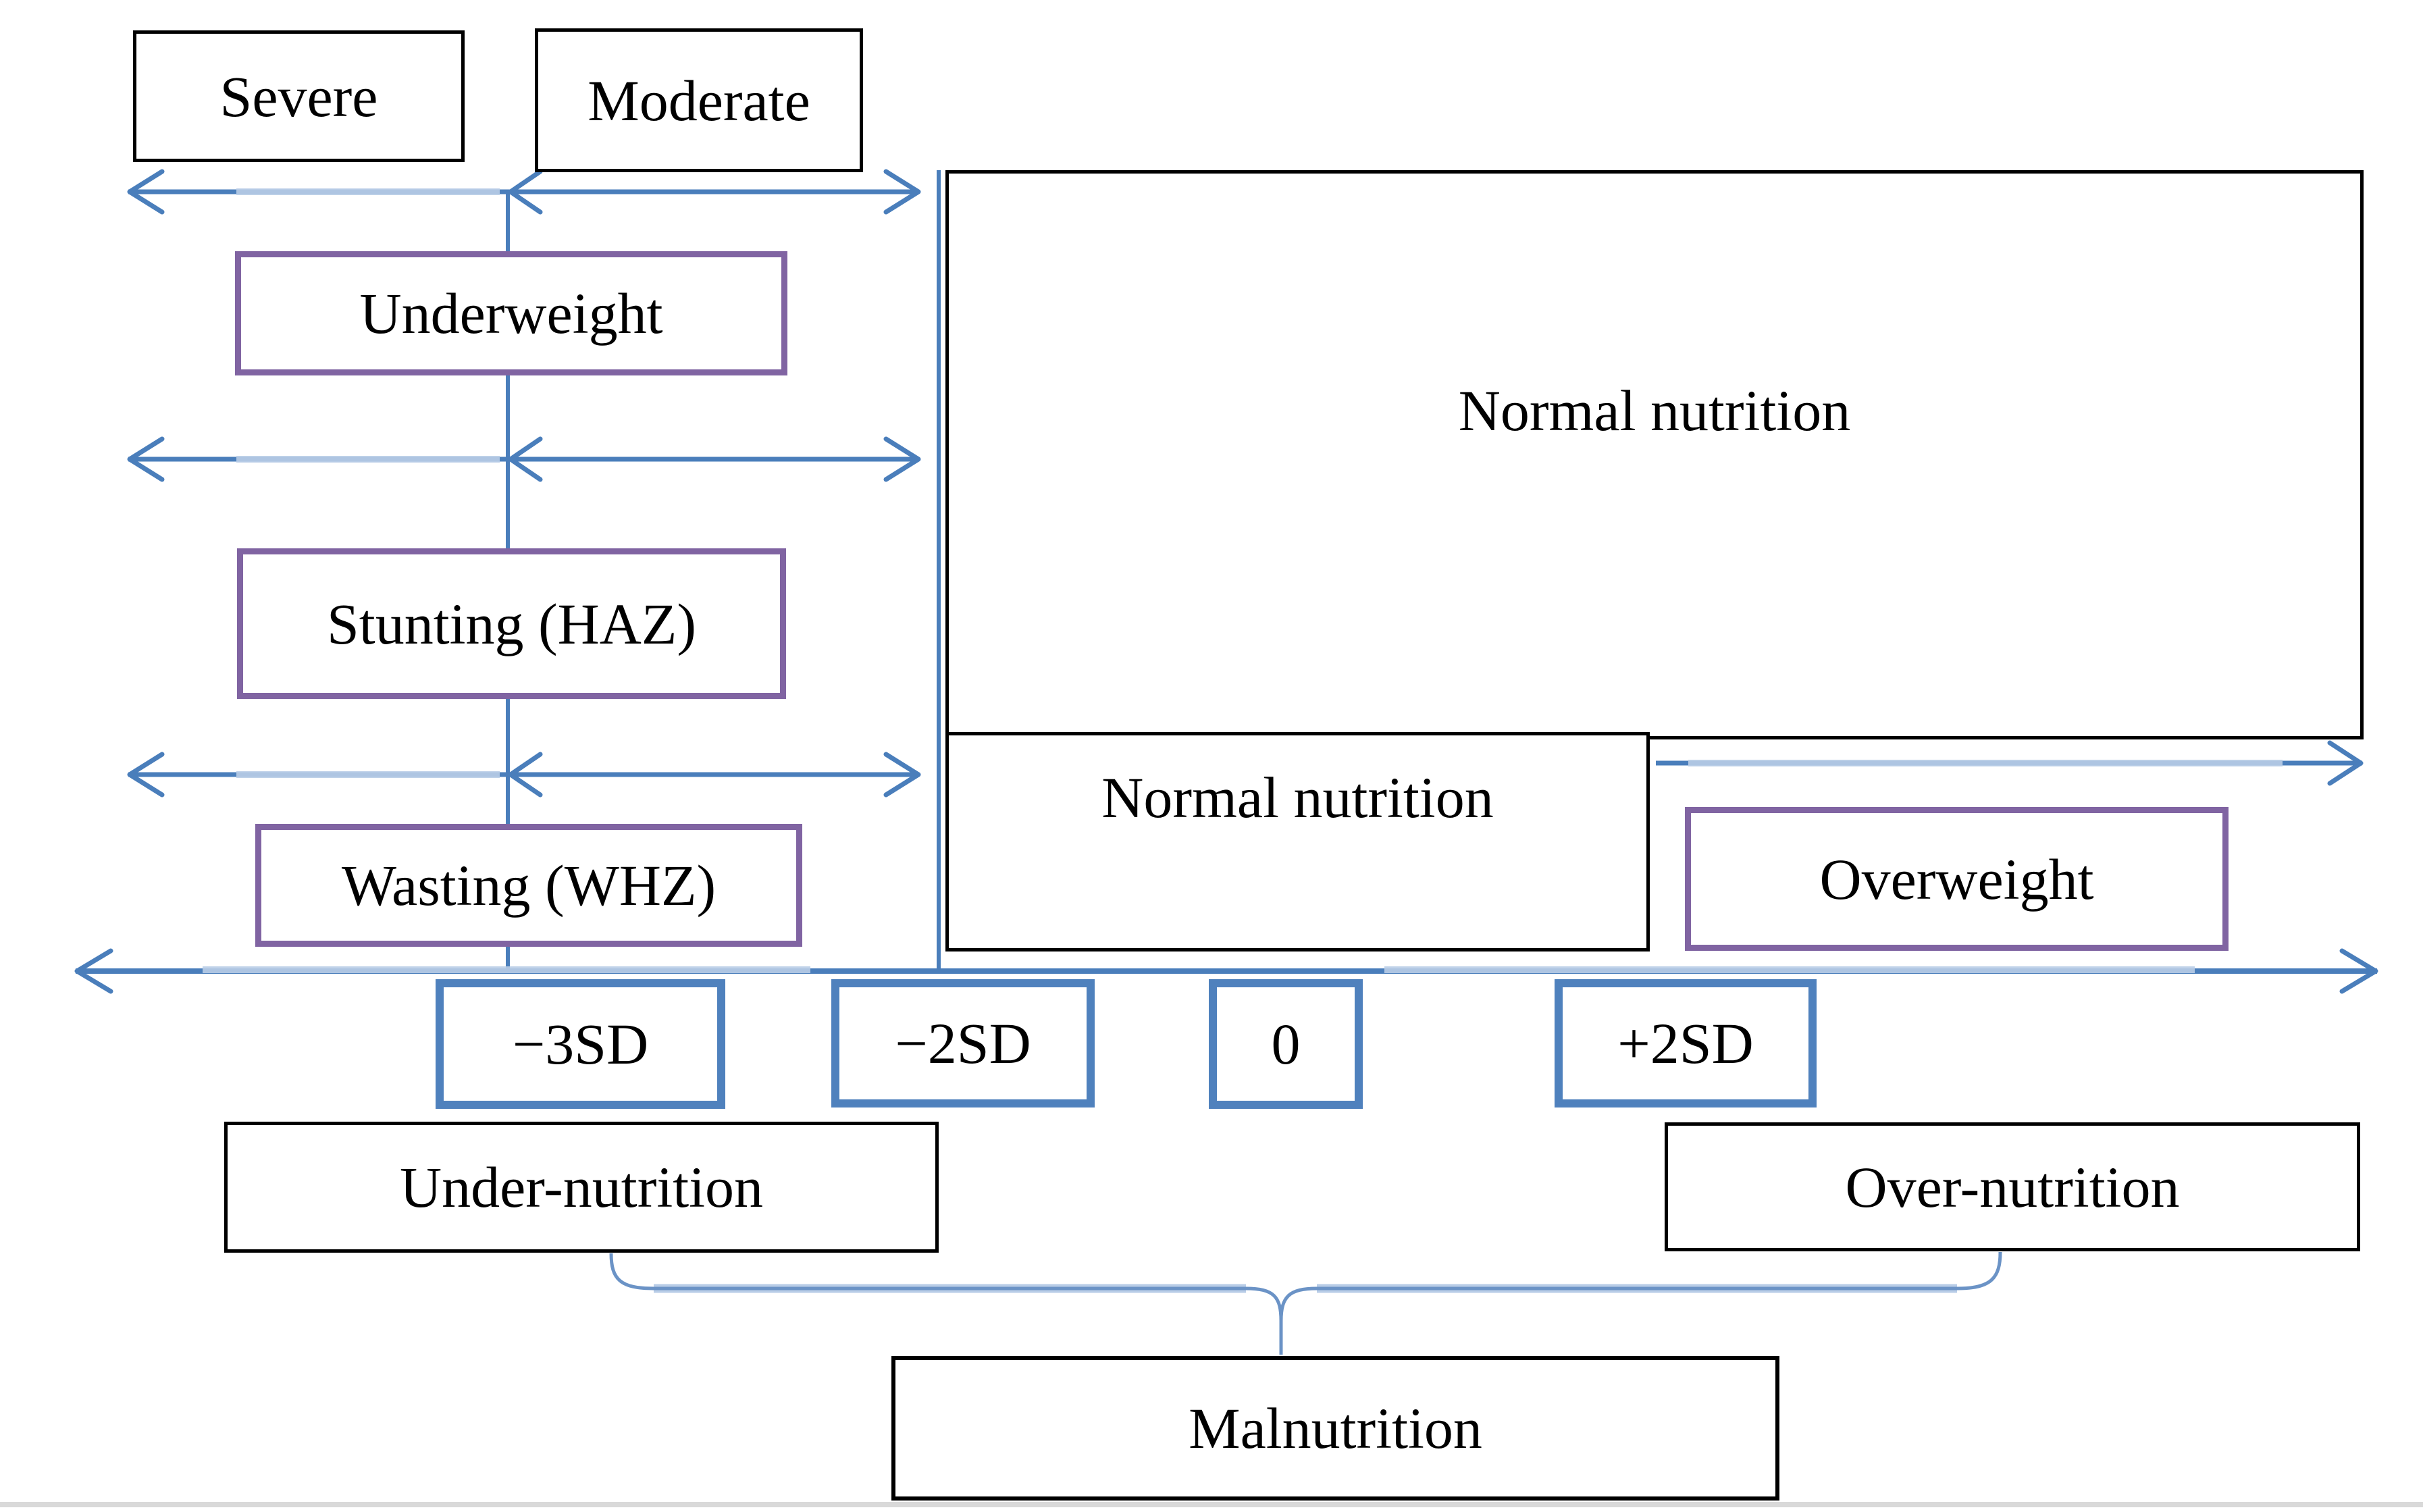 The height and width of the screenshot is (1512, 2423). I want to click on wasting-label: Wasting (WHZ), so click(529, 885).